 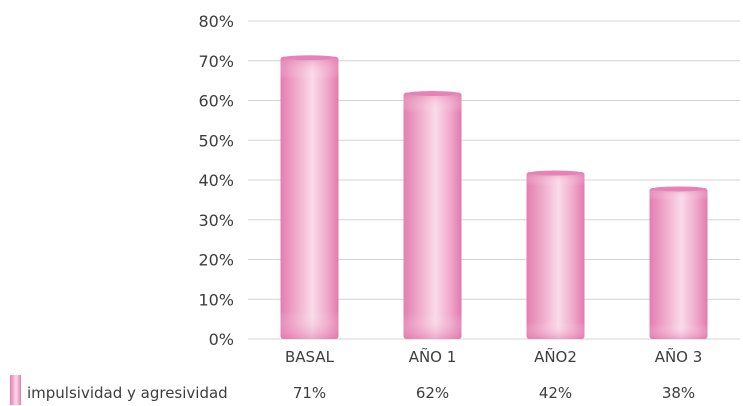 I want to click on y-tick-label: 70%, so click(x=216, y=61).